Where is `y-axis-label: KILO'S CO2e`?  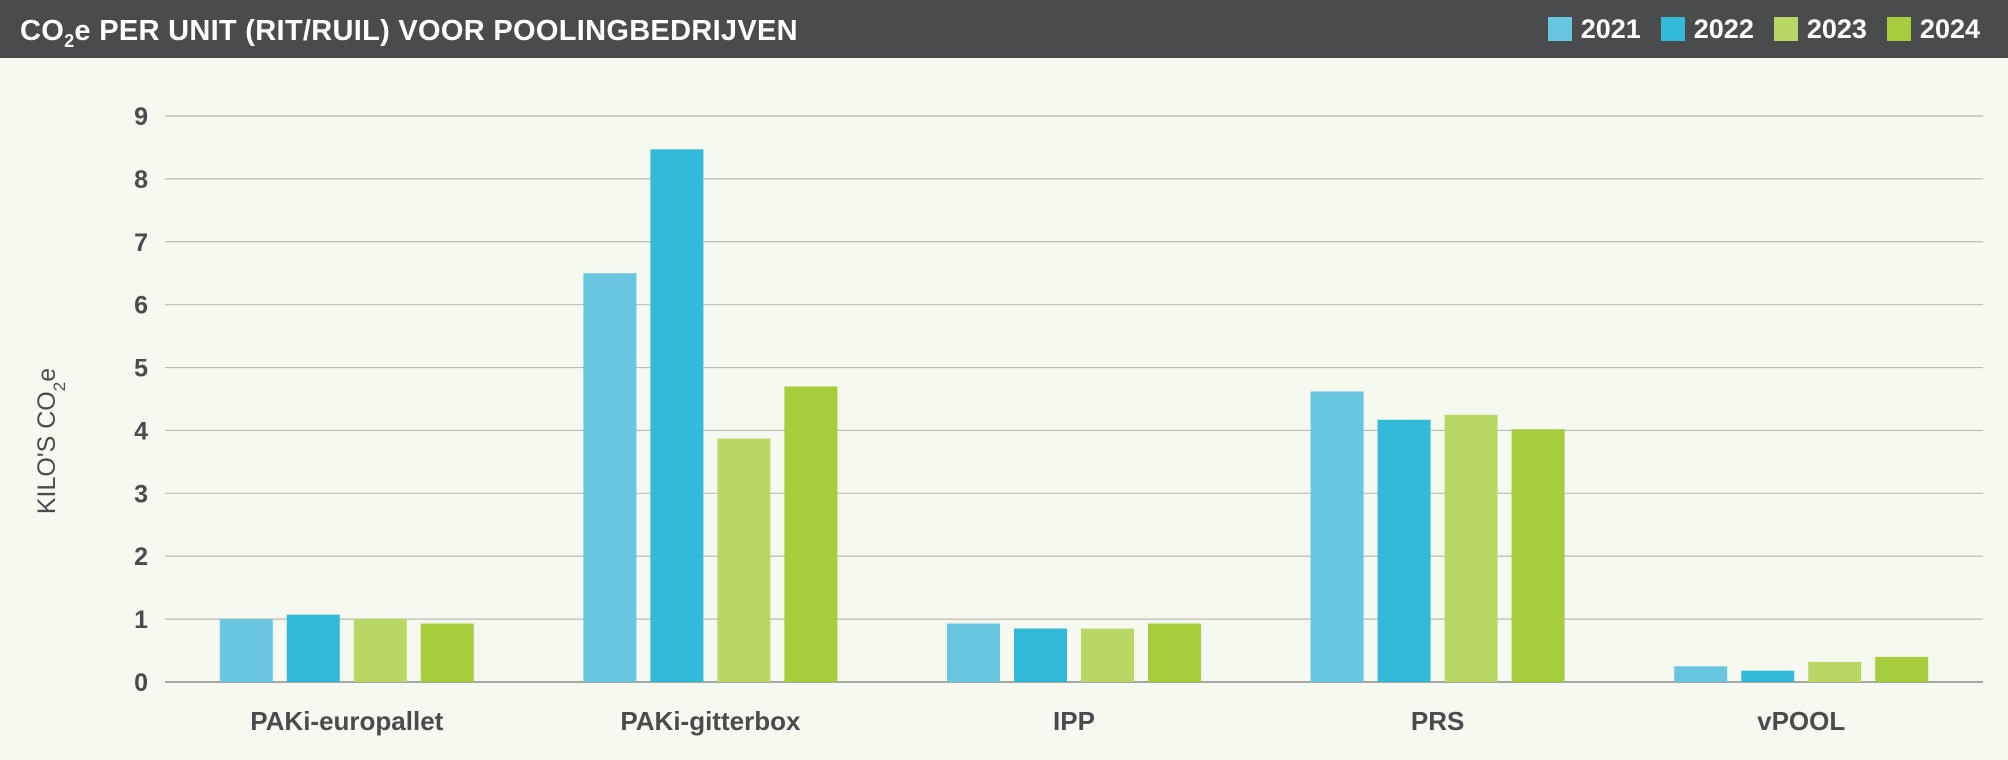 y-axis-label: KILO'S CO2e is located at coordinates (51, 441).